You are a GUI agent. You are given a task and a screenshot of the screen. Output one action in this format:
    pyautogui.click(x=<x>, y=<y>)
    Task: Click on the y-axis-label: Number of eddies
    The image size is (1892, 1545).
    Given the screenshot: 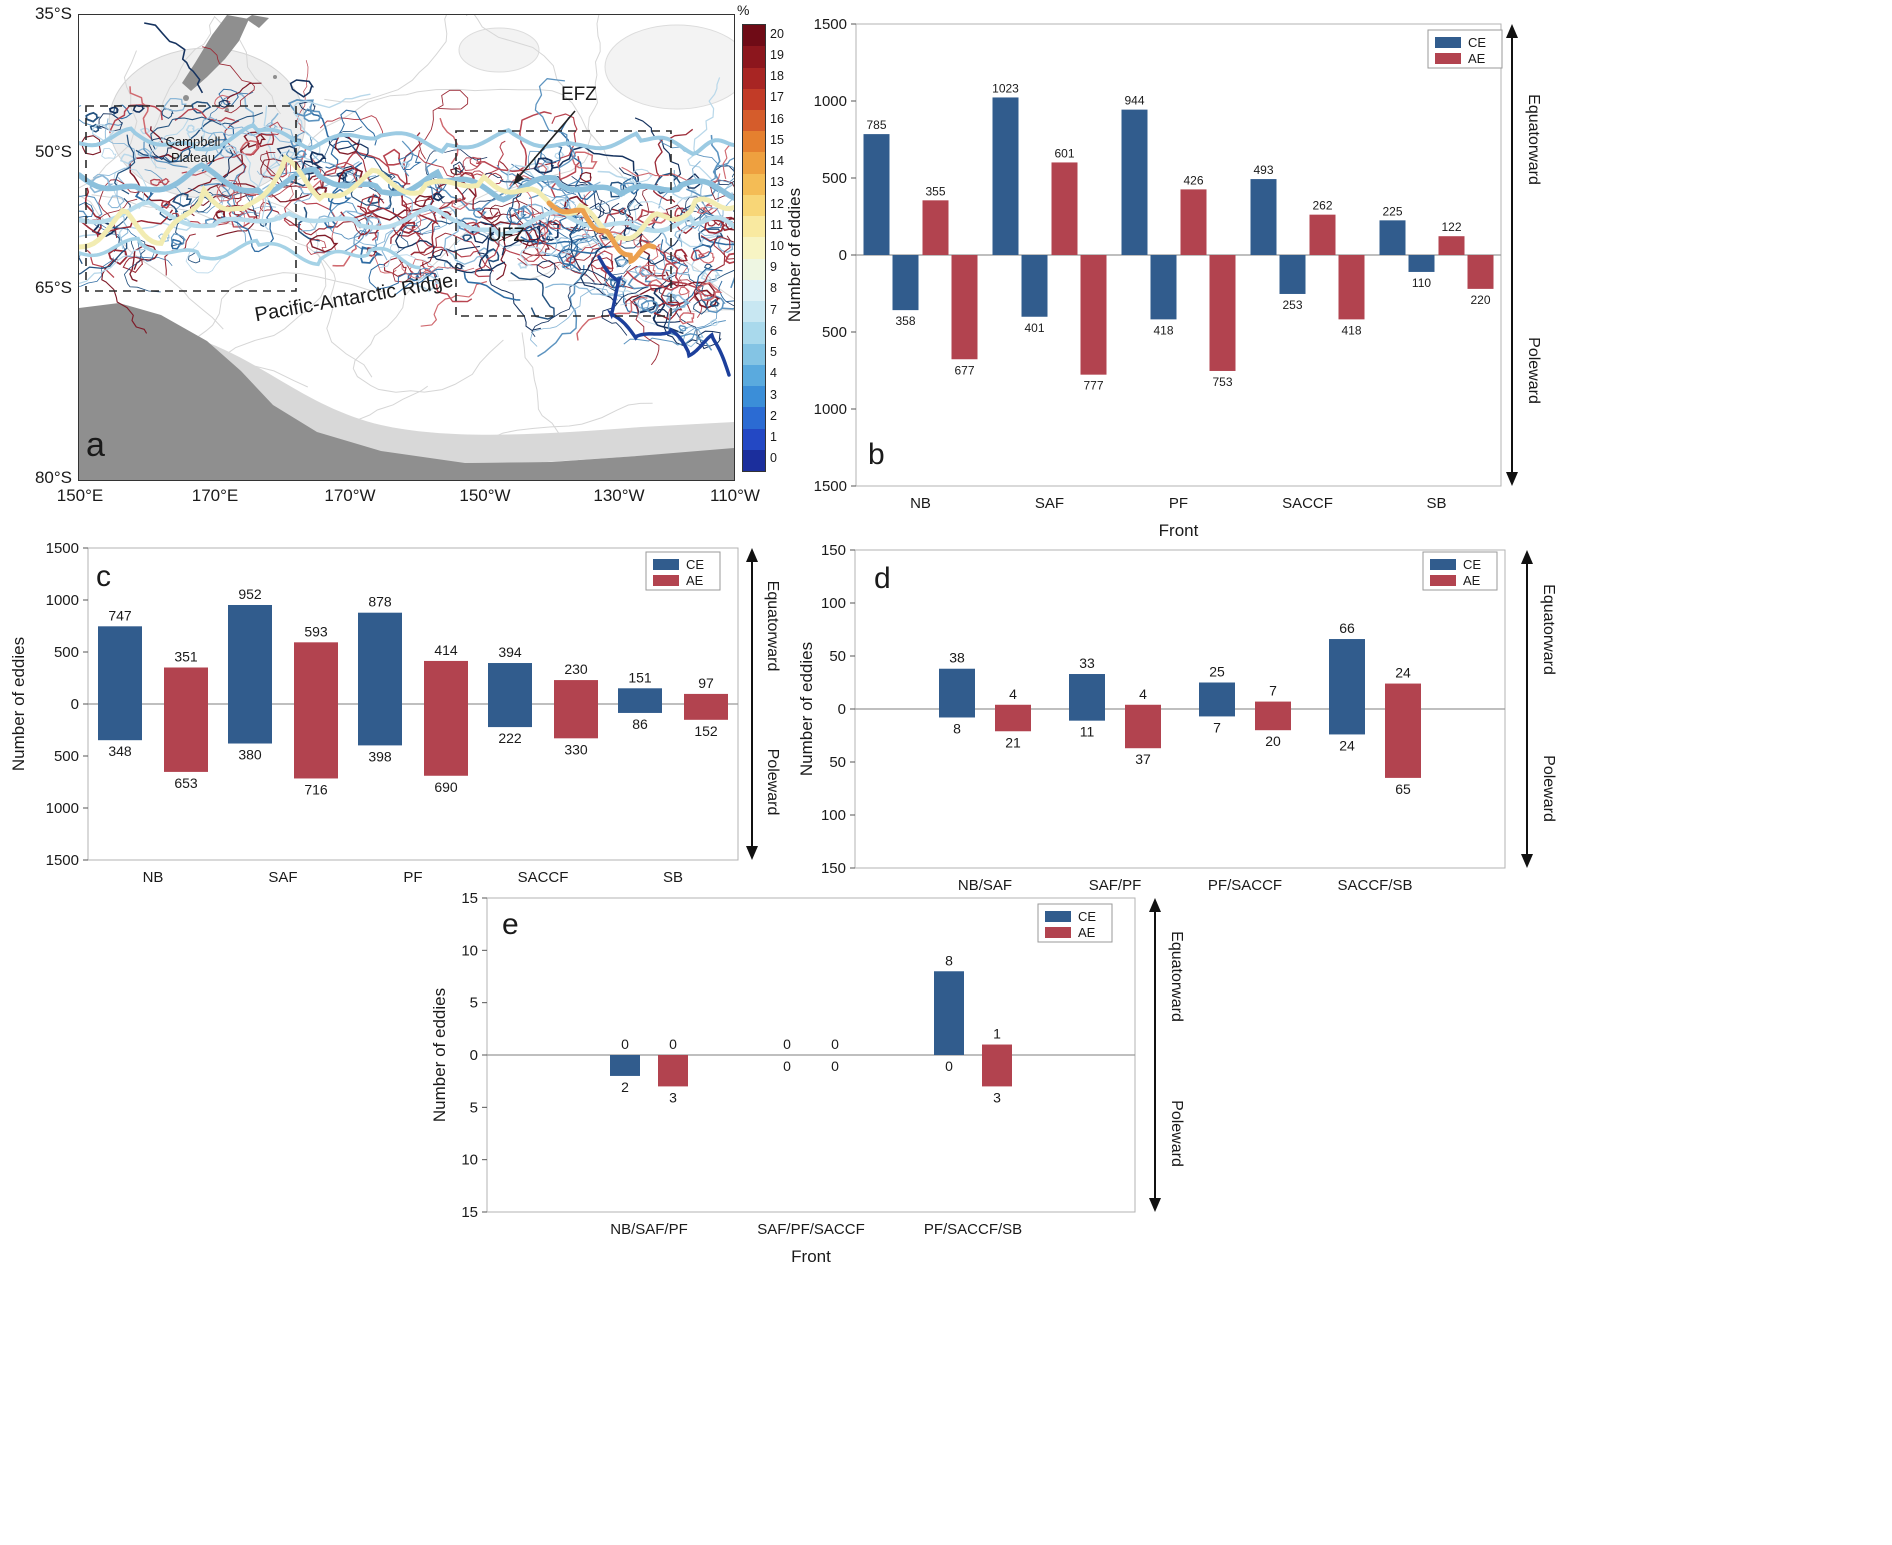 What is the action you would take?
    pyautogui.click(x=18, y=704)
    